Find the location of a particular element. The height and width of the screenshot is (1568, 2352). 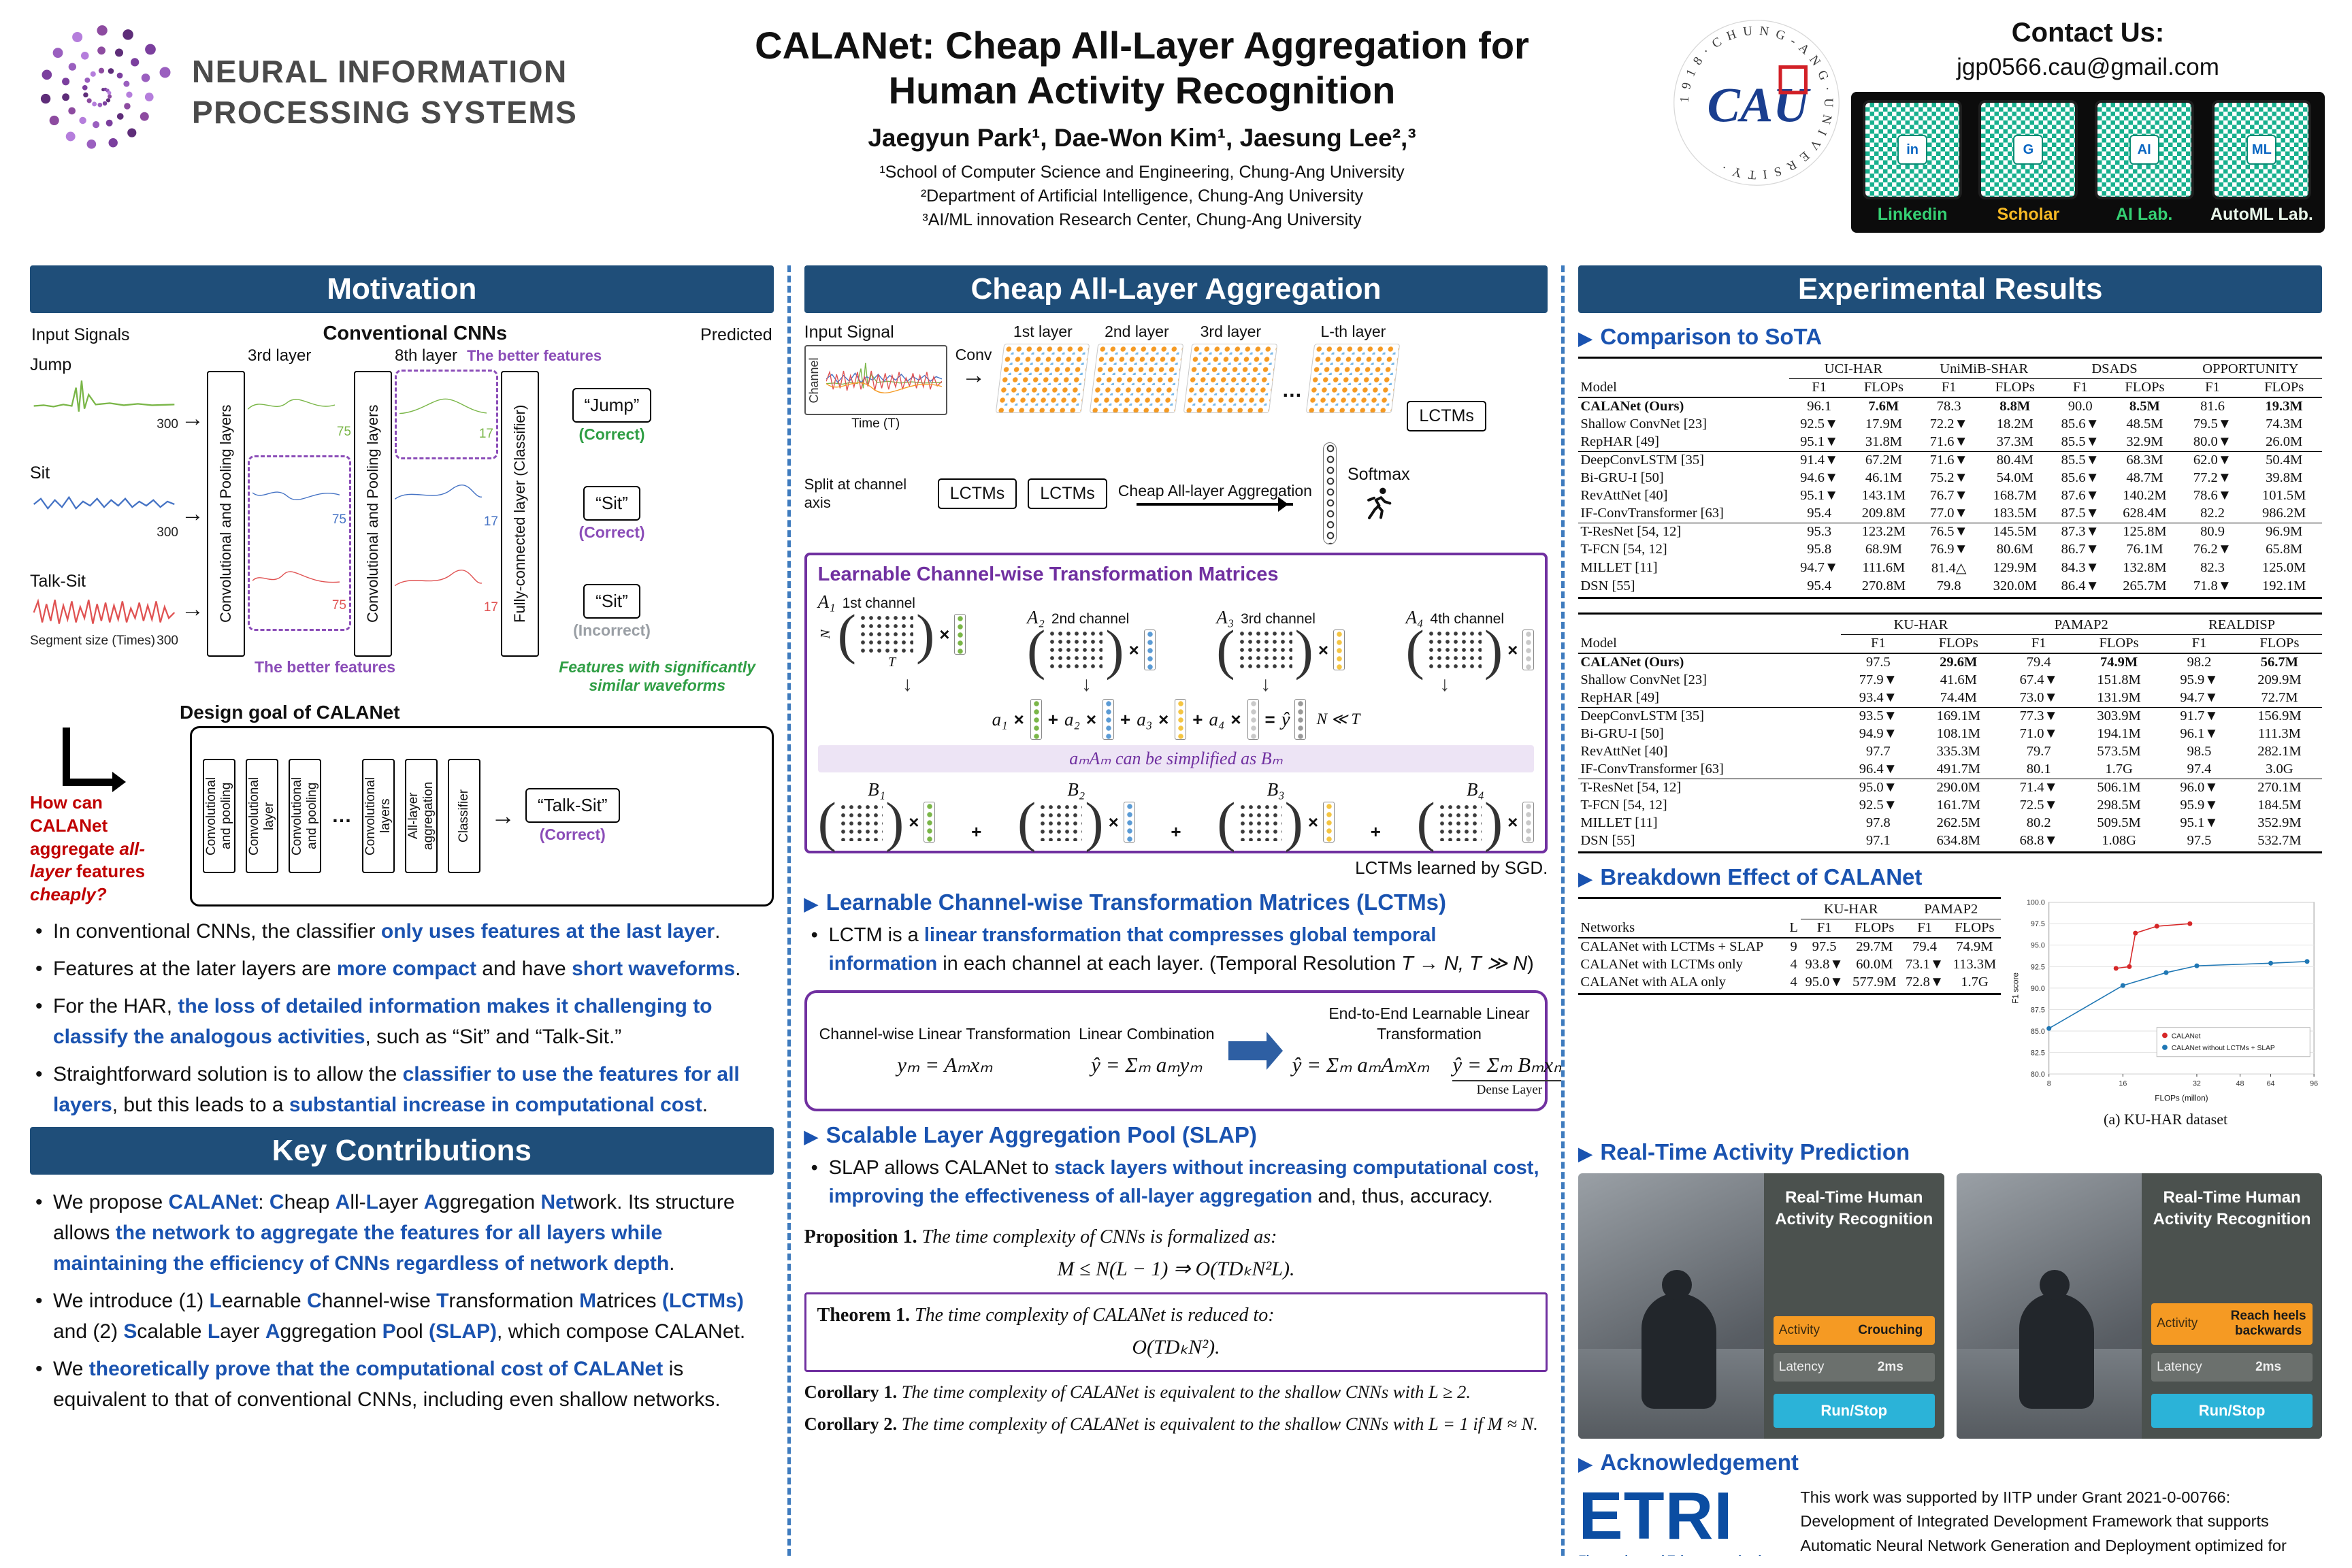

goal-block-5: All-layer aggregation is located at coordinates (422, 817).